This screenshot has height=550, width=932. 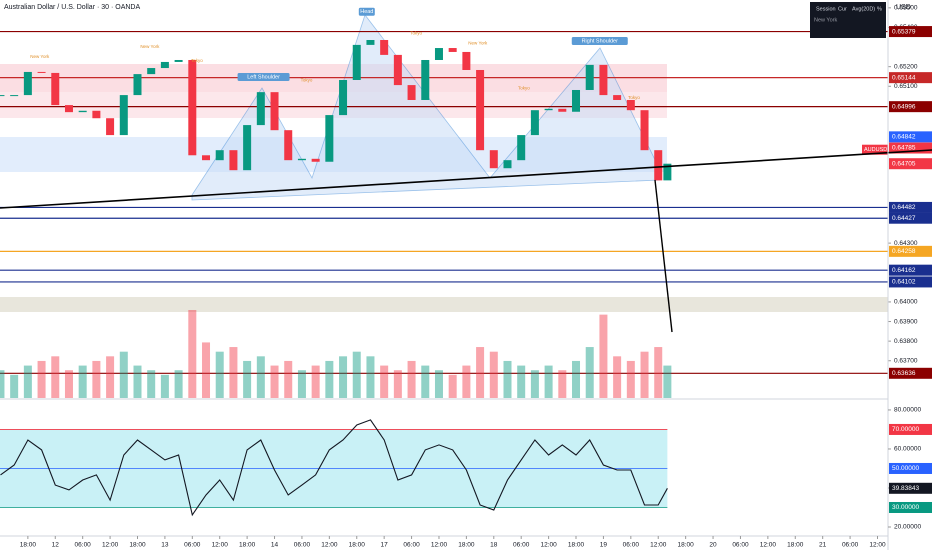 What do you see at coordinates (600, 41) in the screenshot?
I see `pattern-label: Right Shoulder` at bounding box center [600, 41].